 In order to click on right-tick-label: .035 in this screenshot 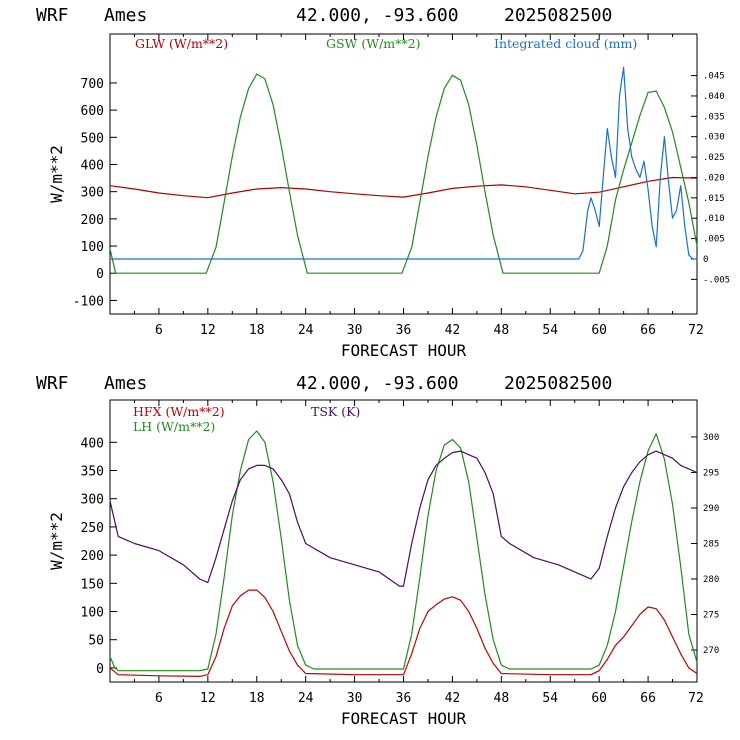, I will do `click(714, 117)`.